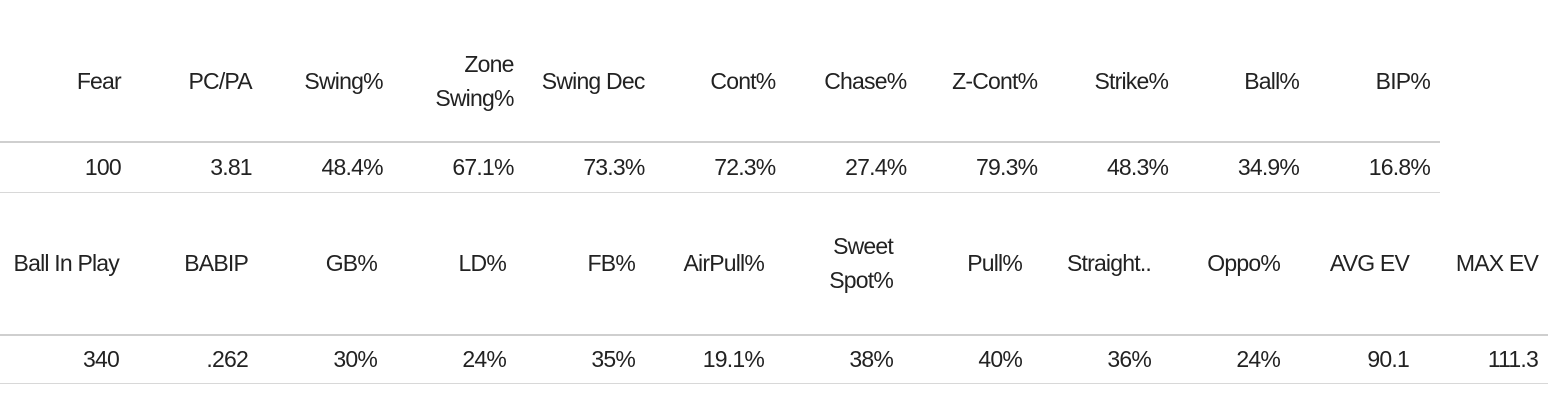  What do you see at coordinates (1268, 166) in the screenshot?
I see `table-cell: 34.9%` at bounding box center [1268, 166].